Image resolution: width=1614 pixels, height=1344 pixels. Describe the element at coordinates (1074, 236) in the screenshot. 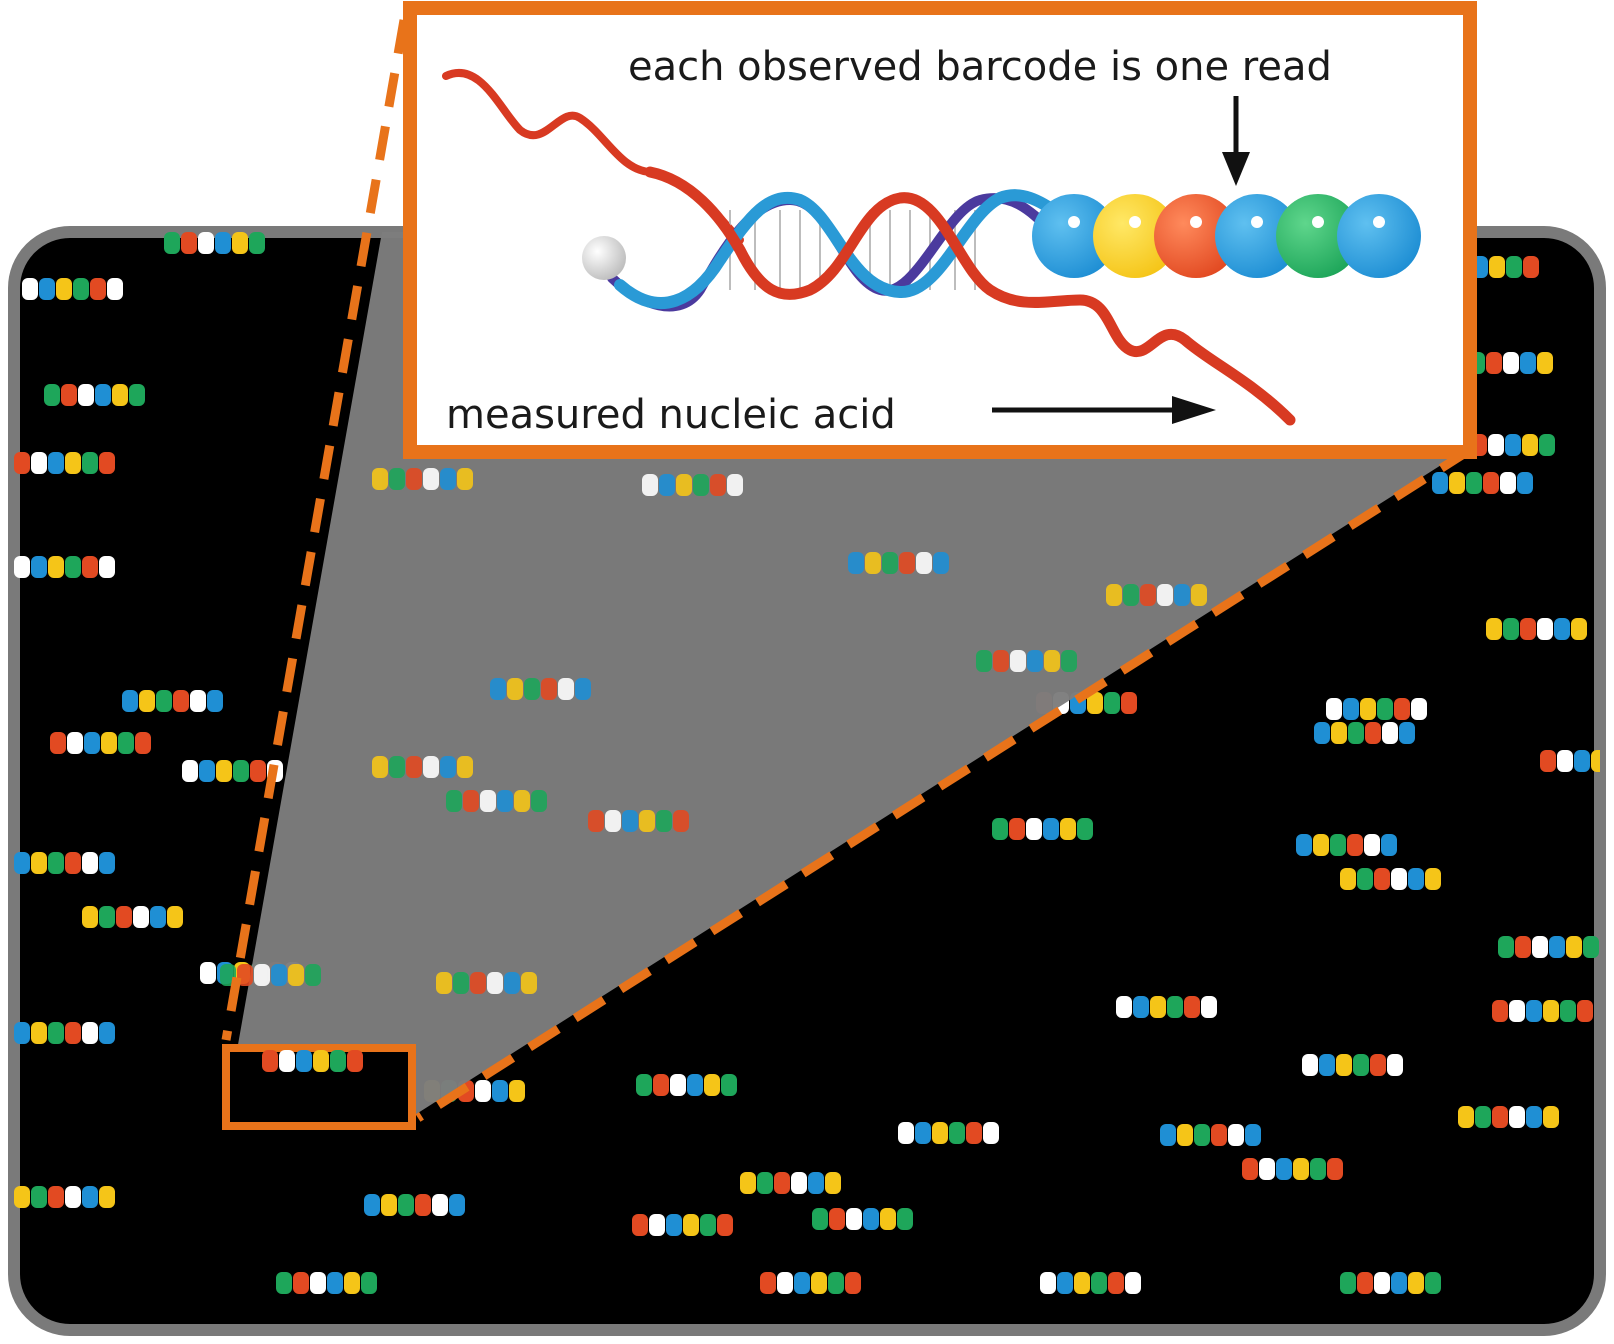

I see `barcode-bead-blue` at that location.